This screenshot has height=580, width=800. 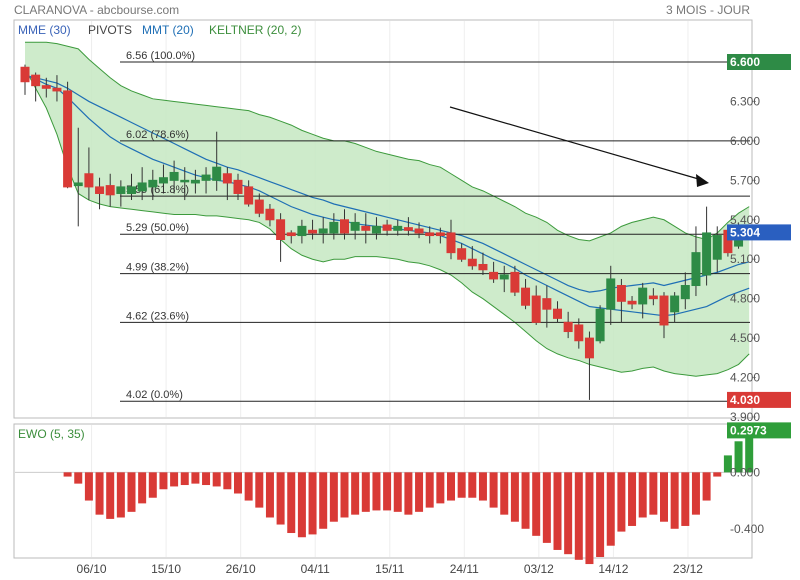 What do you see at coordinates (579, 146) in the screenshot?
I see `trend-arrow` at bounding box center [579, 146].